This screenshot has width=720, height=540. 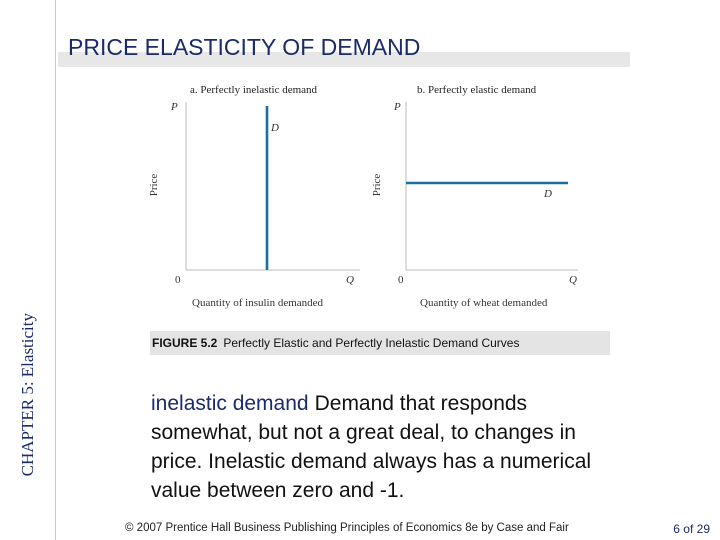 I want to click on chapter-side-title: CHAPTER 5: Elasticity, so click(x=28, y=240).